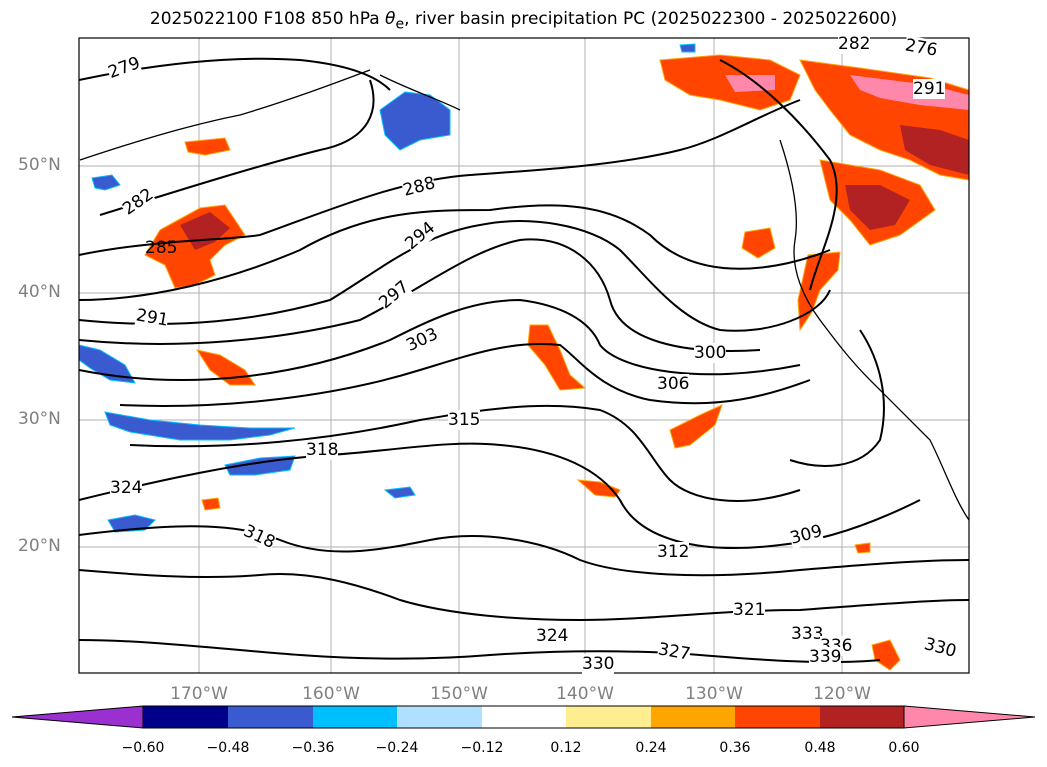 The width and height of the screenshot is (1047, 767). Describe the element at coordinates (904, 748) in the screenshot. I see `colorbar-tick-label: 0.60` at that location.